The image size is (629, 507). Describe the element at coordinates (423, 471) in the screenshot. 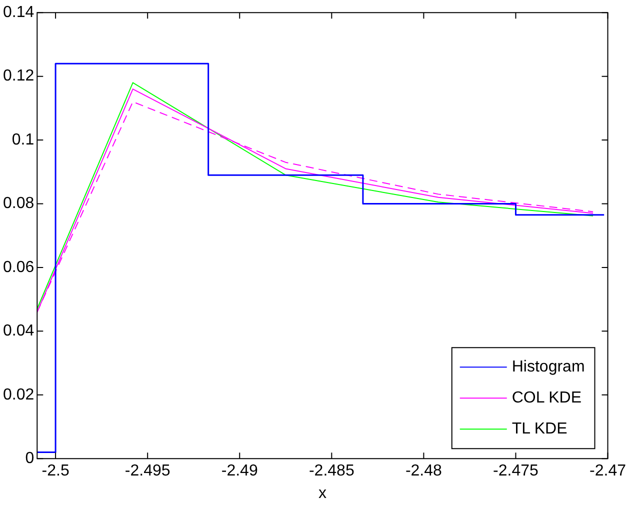

I see `x-tick-label: -2.48` at that location.